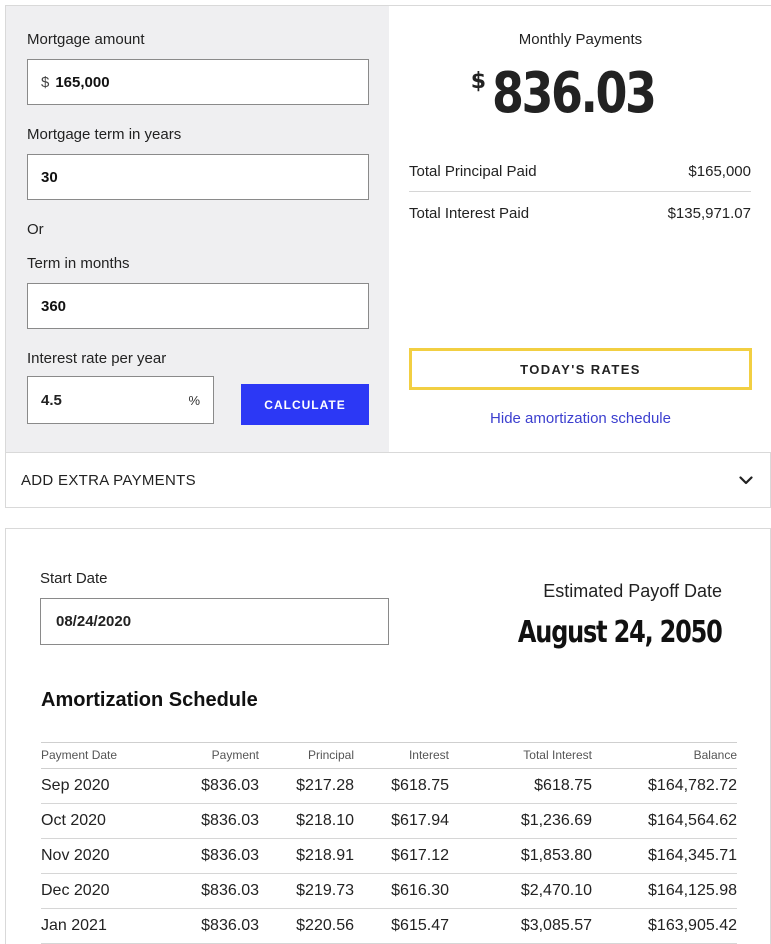  I want to click on cell-payment-date: Jan 2021, so click(91, 926).